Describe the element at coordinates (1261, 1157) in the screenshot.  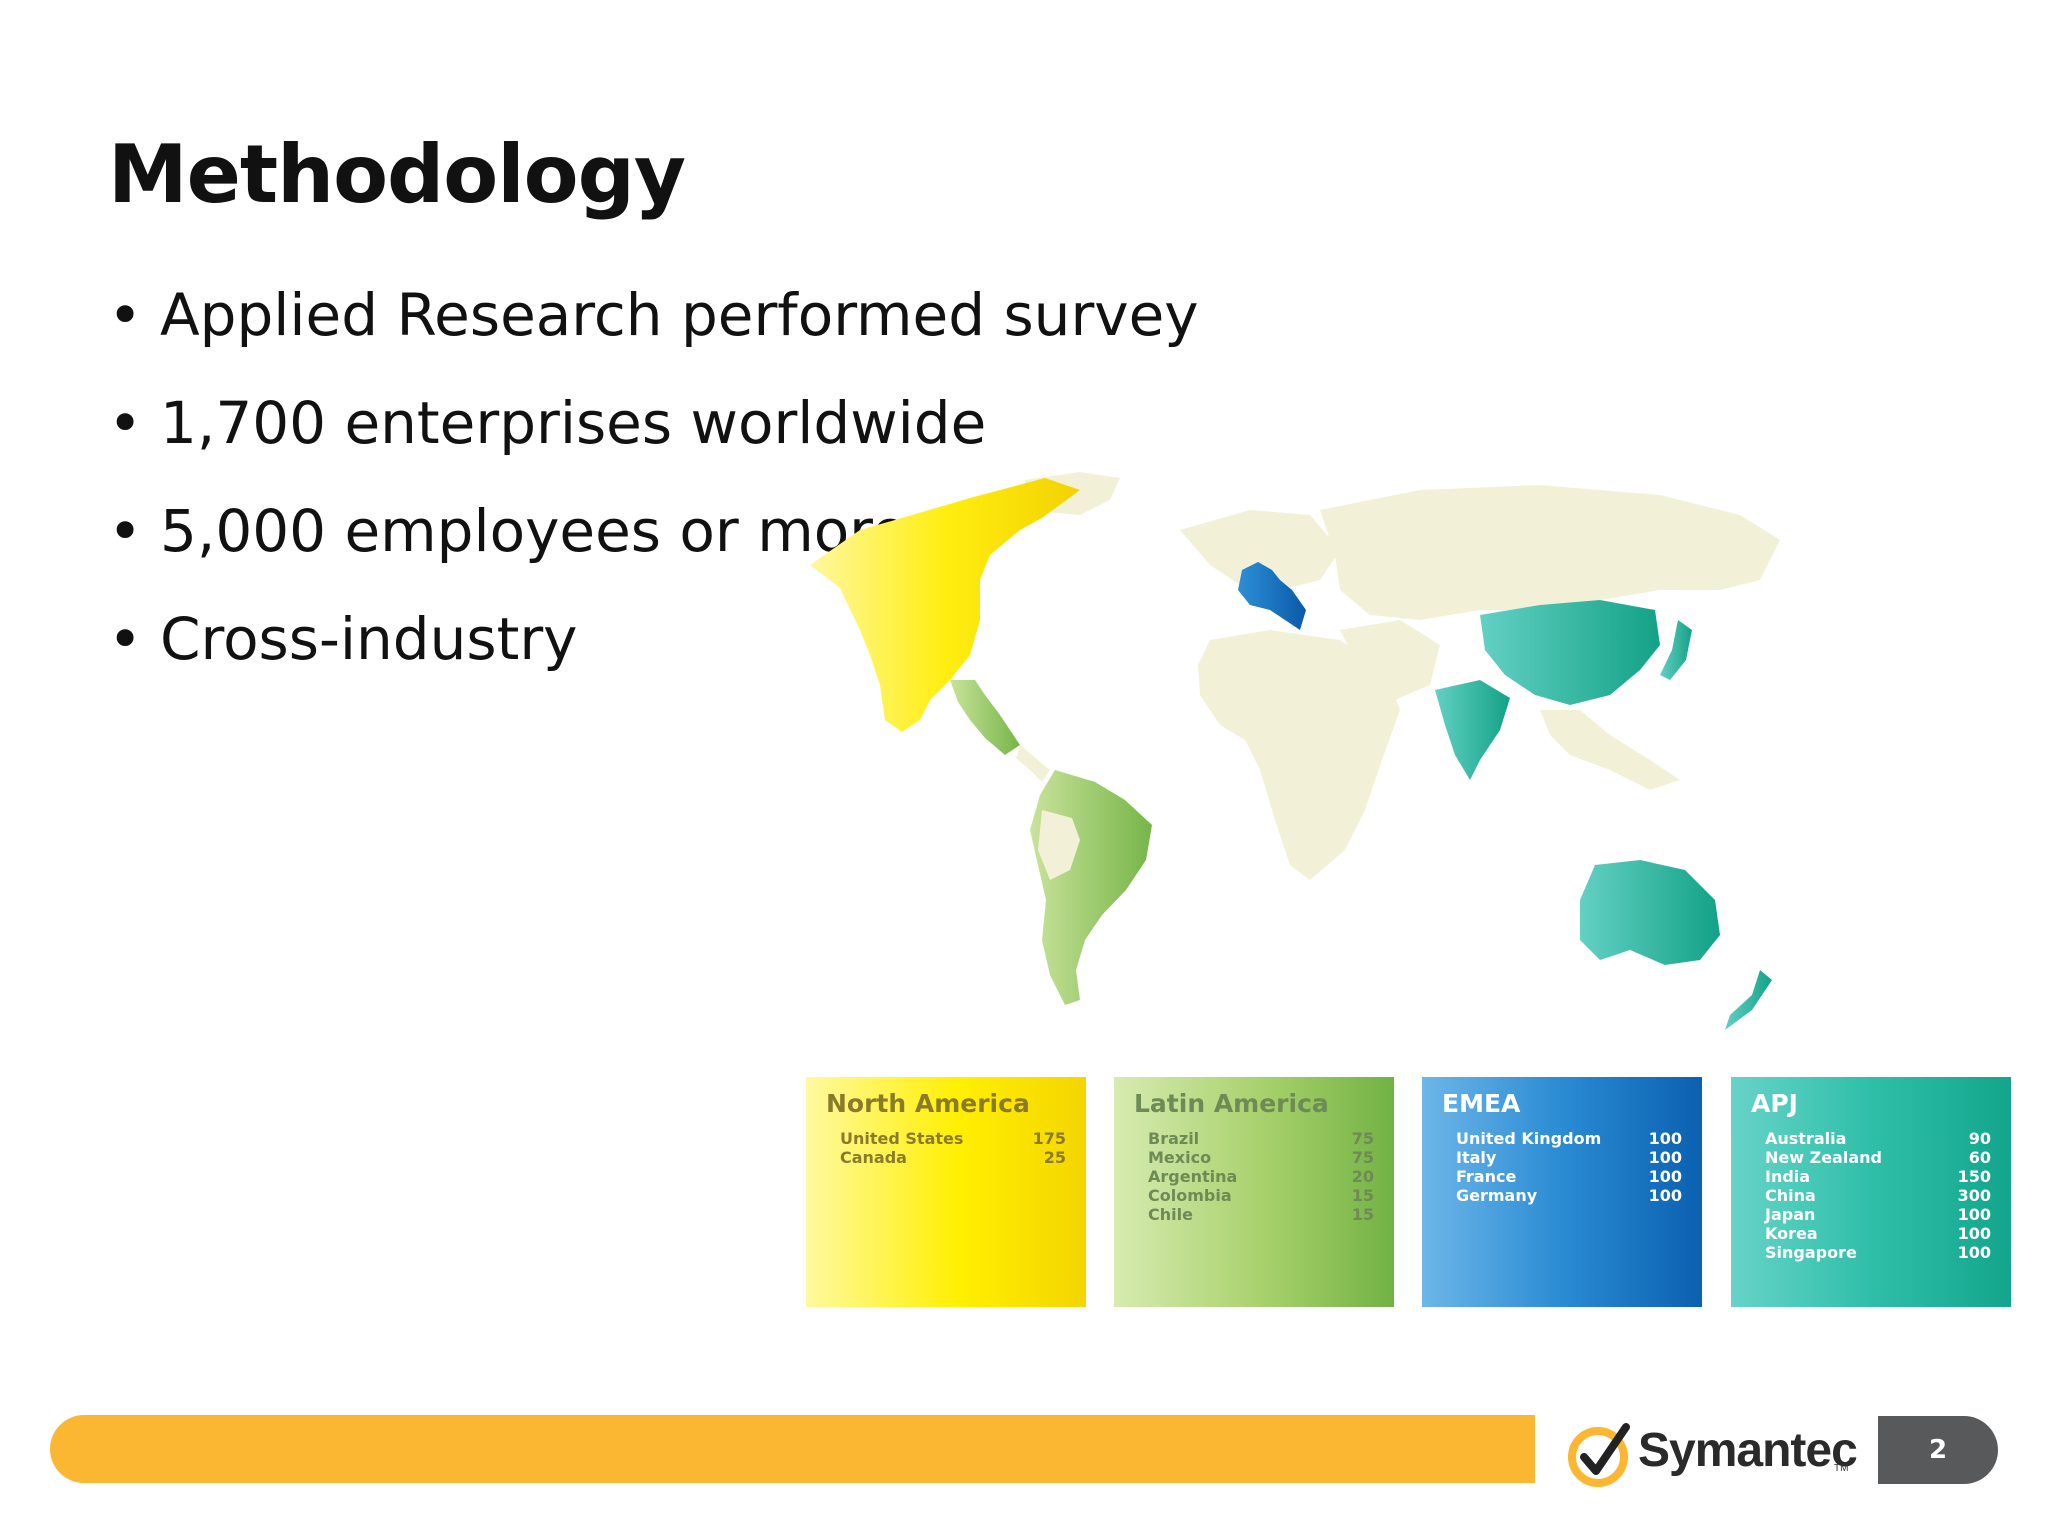
I see `region-row: Mexico 75` at that location.